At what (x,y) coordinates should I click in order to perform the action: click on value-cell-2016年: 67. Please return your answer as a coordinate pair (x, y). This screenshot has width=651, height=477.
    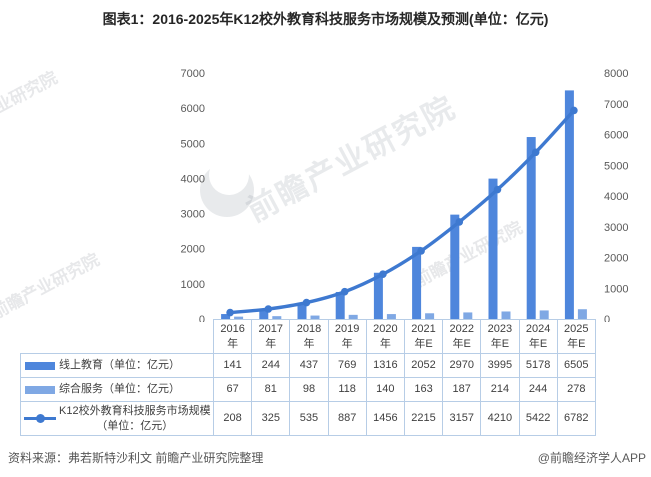
    Looking at the image, I should click on (232, 389).